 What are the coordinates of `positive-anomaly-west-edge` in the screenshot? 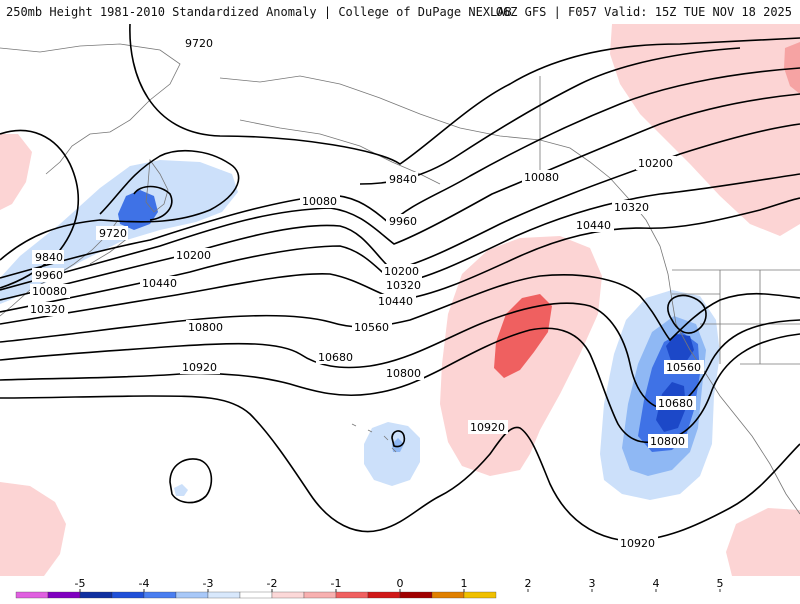 It's located at (16, 172).